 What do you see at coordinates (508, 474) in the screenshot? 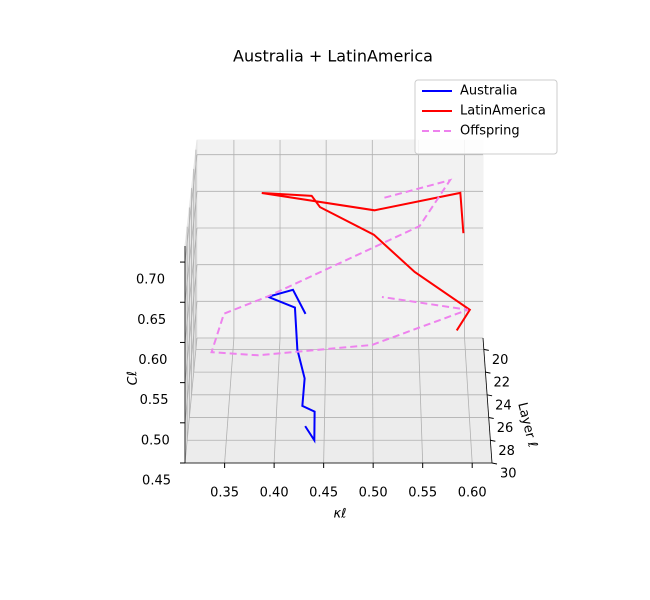
I see `y-tick-label: 30` at bounding box center [508, 474].